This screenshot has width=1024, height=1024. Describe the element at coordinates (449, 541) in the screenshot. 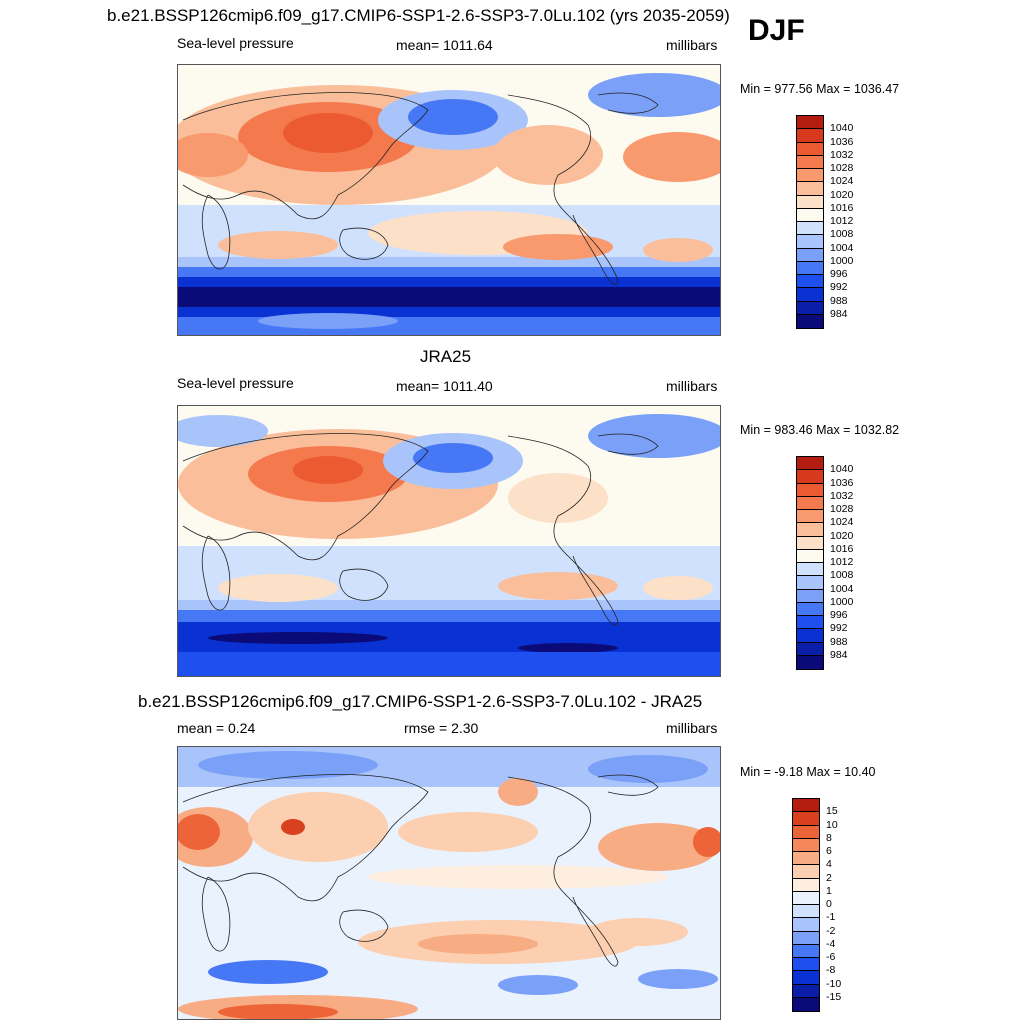

I see `panel-2-map` at that location.